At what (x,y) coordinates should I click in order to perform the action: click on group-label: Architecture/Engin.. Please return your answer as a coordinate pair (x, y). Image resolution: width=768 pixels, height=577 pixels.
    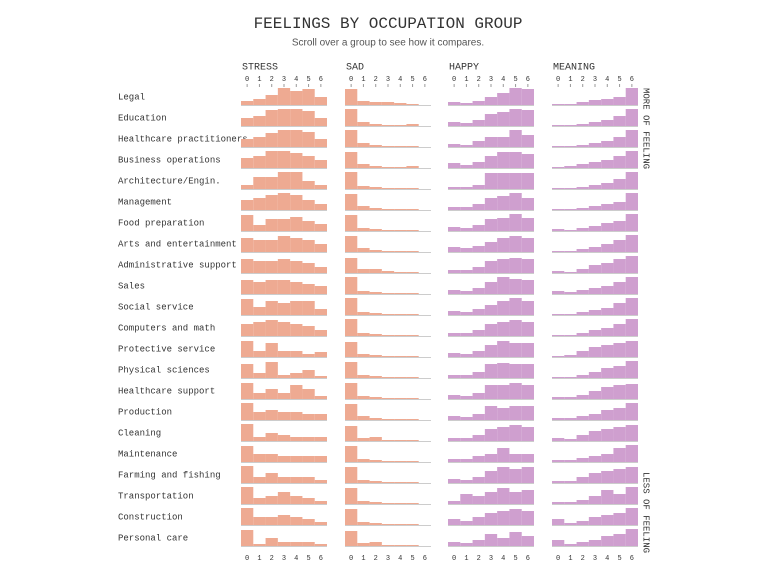
    Looking at the image, I should click on (169, 181).